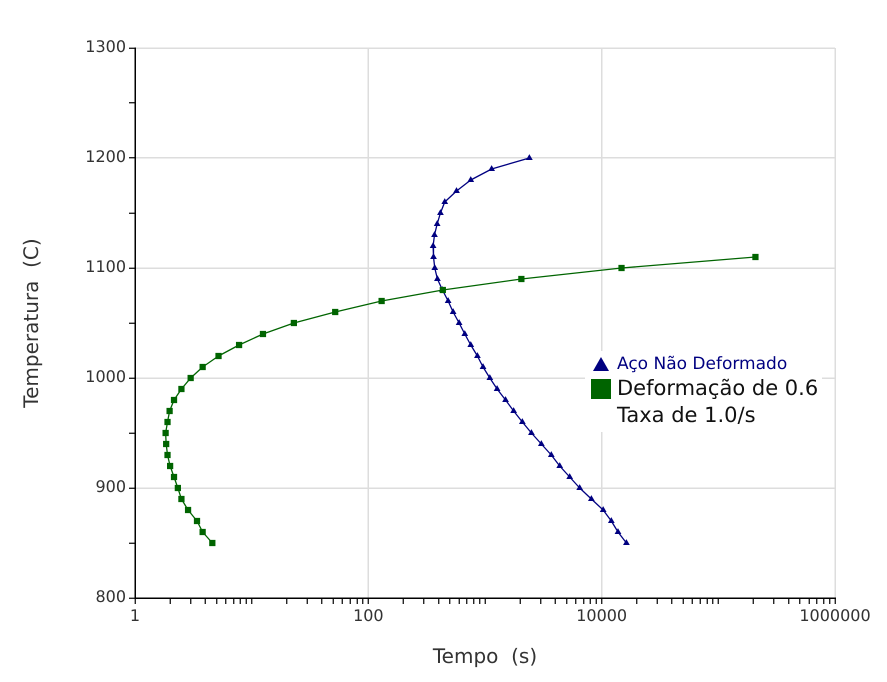 The width and height of the screenshot is (887, 682). I want to click on legend-label: Deformação de 0.6 Taxa de 1.0/s, so click(717, 402).